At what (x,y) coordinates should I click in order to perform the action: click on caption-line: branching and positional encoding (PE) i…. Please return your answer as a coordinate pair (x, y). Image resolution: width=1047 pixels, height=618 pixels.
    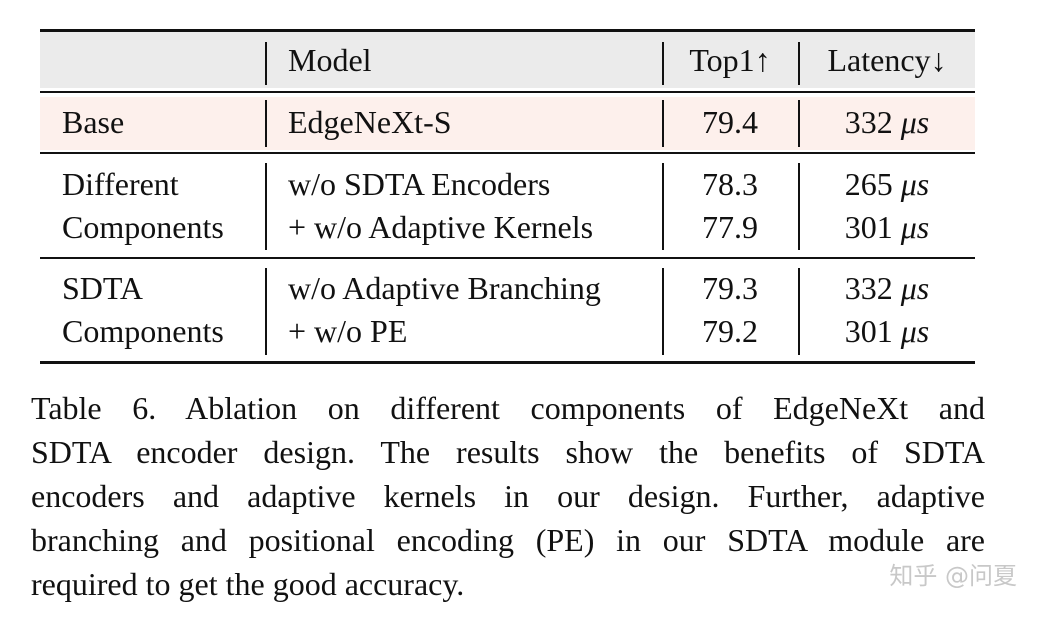
    Looking at the image, I should click on (508, 540).